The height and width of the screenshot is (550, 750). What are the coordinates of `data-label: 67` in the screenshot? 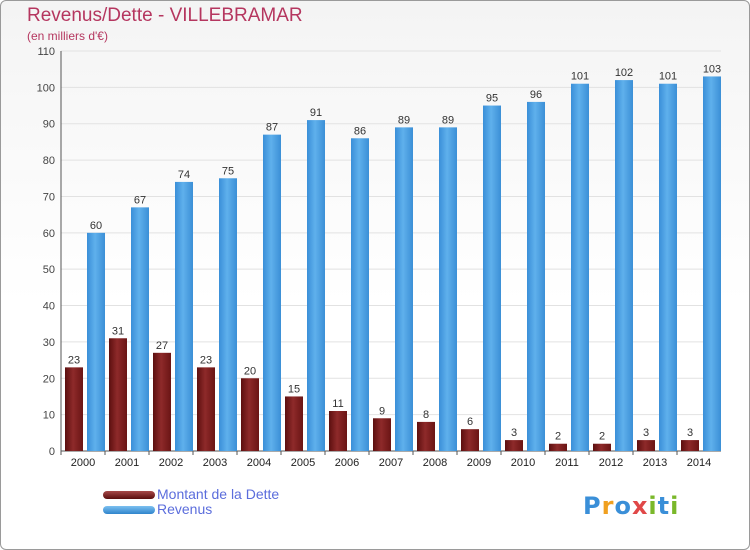 It's located at (140, 200).